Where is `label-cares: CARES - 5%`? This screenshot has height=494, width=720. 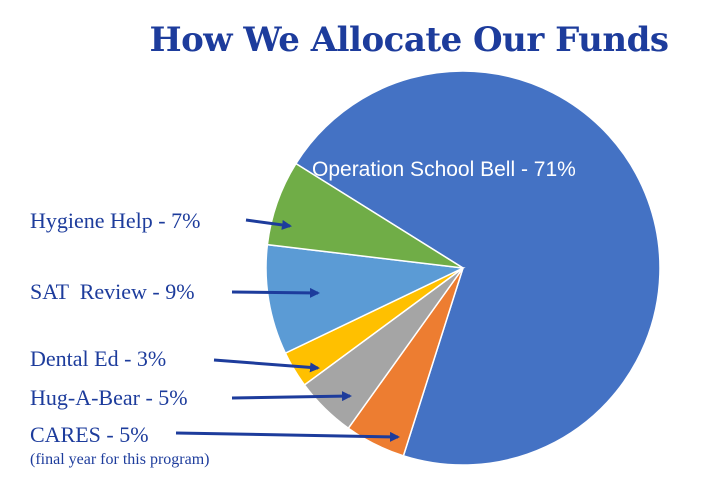 label-cares: CARES - 5% is located at coordinates (89, 434).